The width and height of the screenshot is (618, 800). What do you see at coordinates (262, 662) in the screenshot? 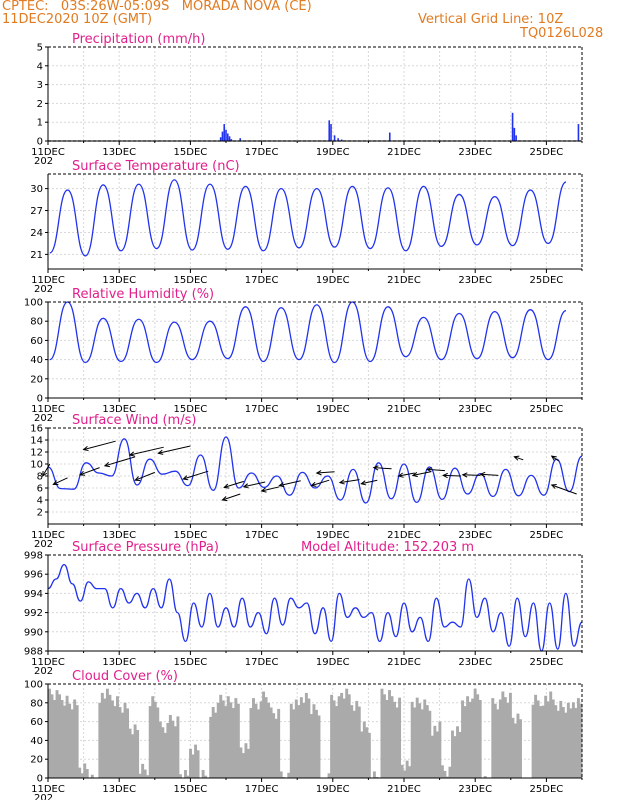
I see `x-tick-label: 17DEC` at bounding box center [262, 662].